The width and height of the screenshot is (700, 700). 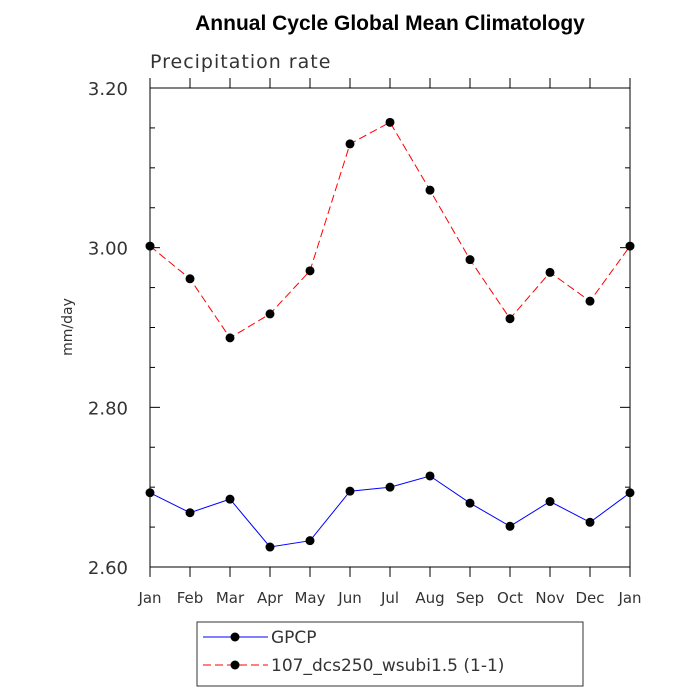 What do you see at coordinates (68, 327) in the screenshot?
I see `y-axis-label: mm/day` at bounding box center [68, 327].